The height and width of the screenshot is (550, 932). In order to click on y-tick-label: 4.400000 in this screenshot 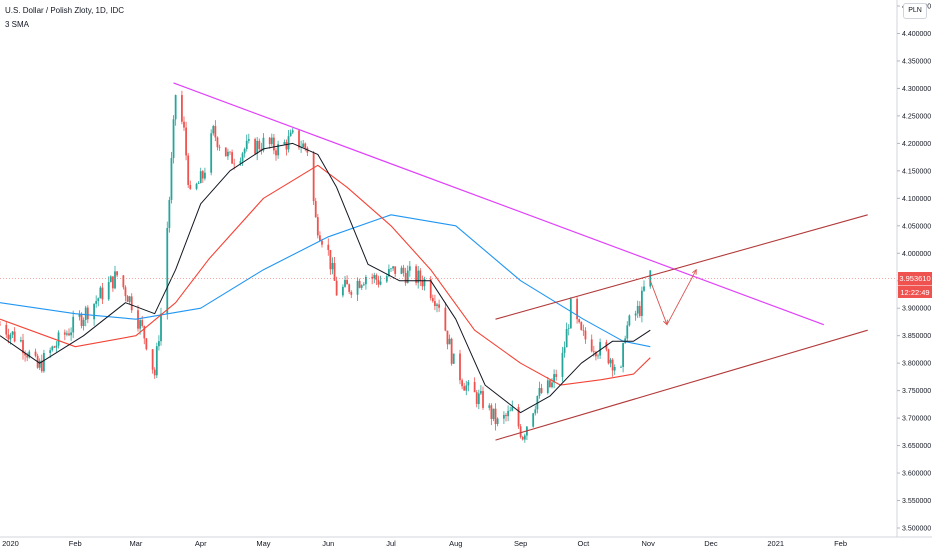, I will do `click(916, 34)`.